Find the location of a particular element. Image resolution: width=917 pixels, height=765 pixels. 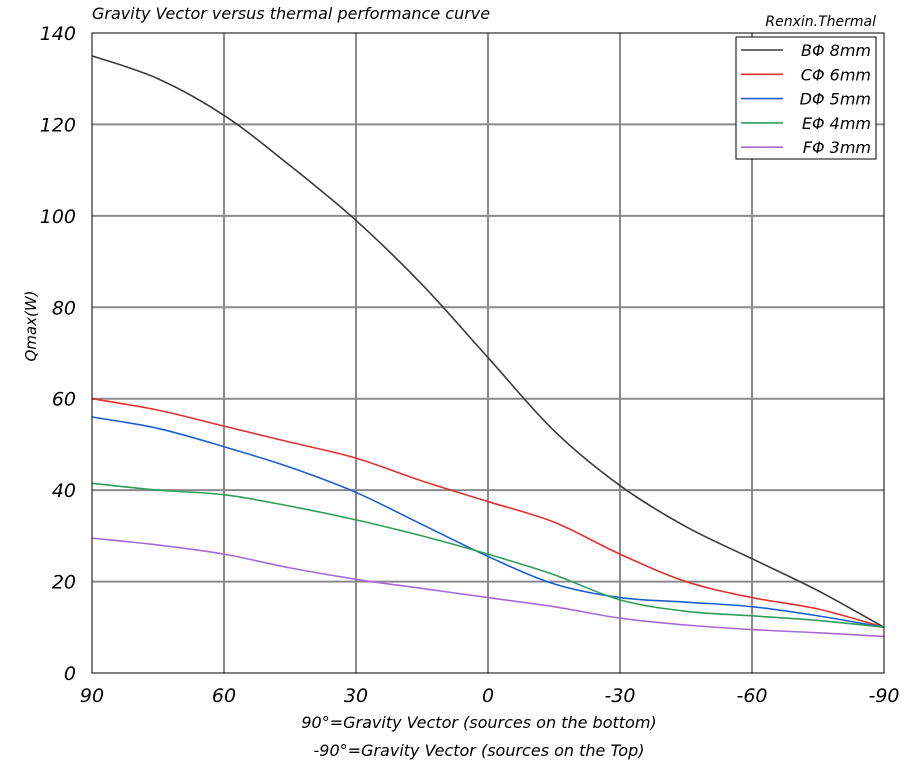

watermark-label: Renxin.Thermal is located at coordinates (820, 22).